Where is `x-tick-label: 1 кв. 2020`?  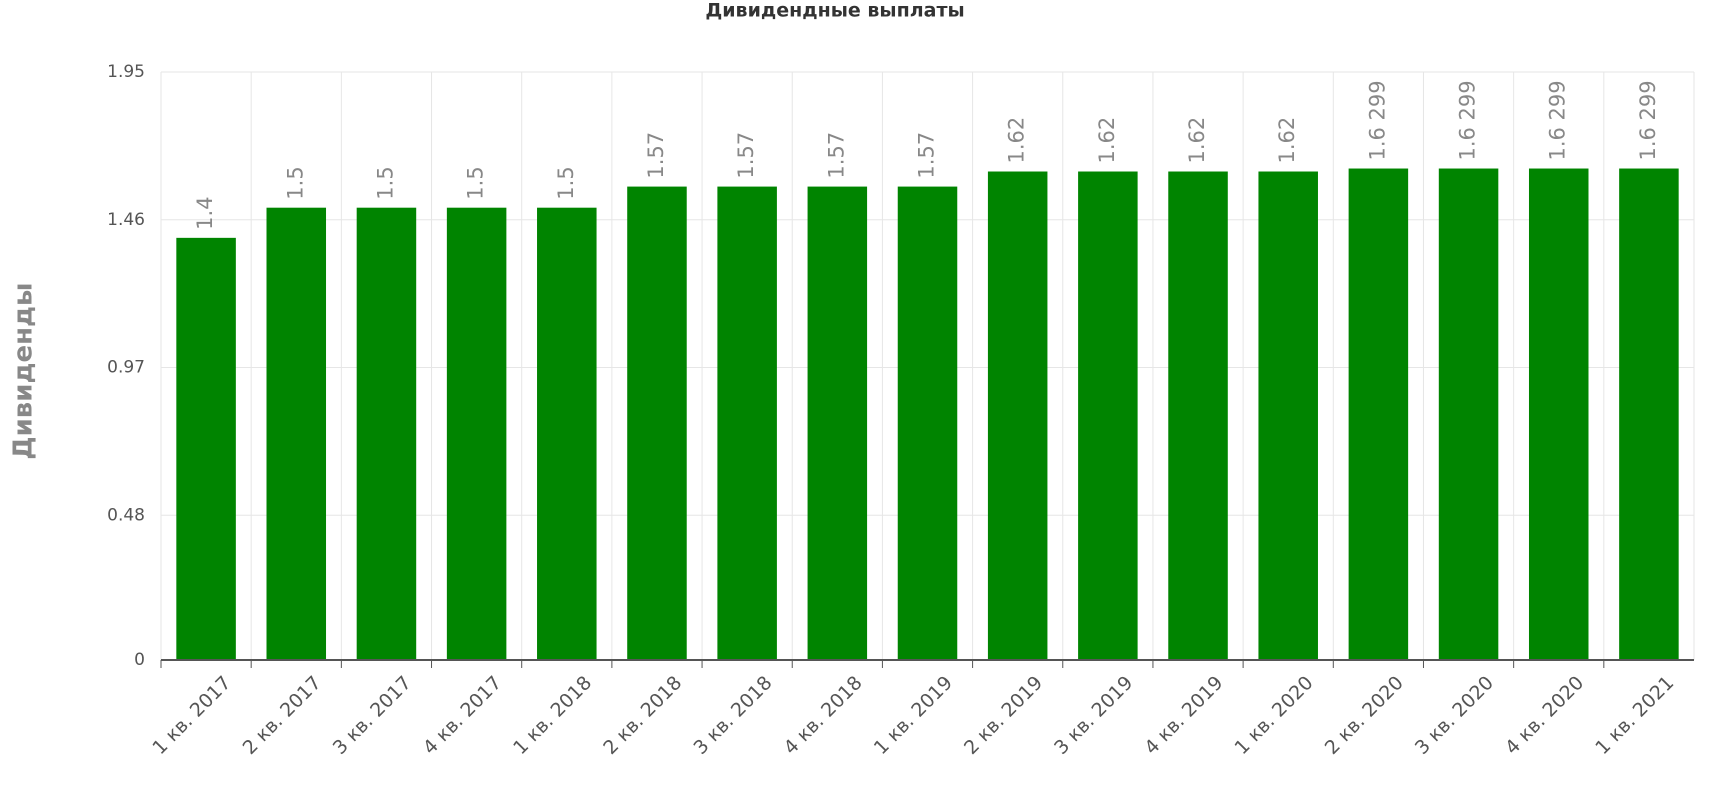
x-tick-label: 1 кв. 2020 is located at coordinates (1273, 715).